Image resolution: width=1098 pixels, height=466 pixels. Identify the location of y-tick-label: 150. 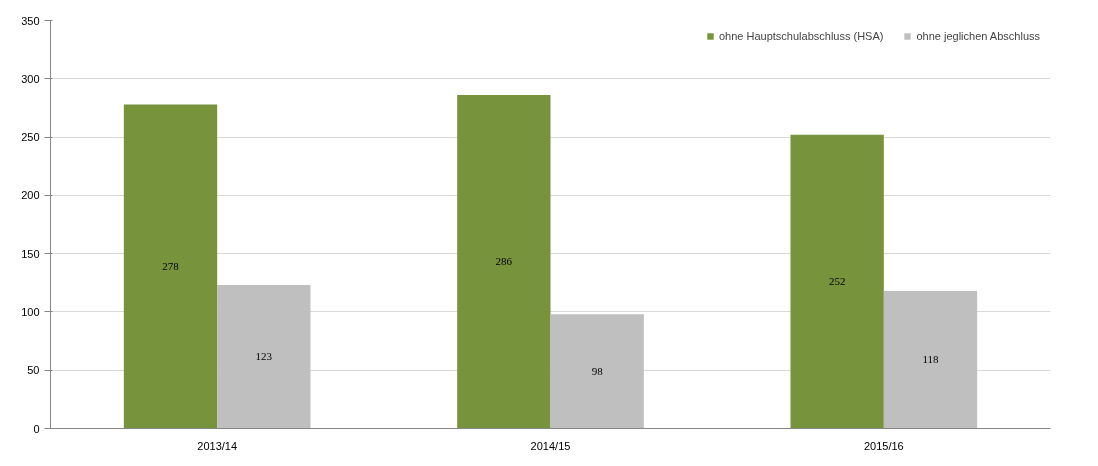
(30, 253).